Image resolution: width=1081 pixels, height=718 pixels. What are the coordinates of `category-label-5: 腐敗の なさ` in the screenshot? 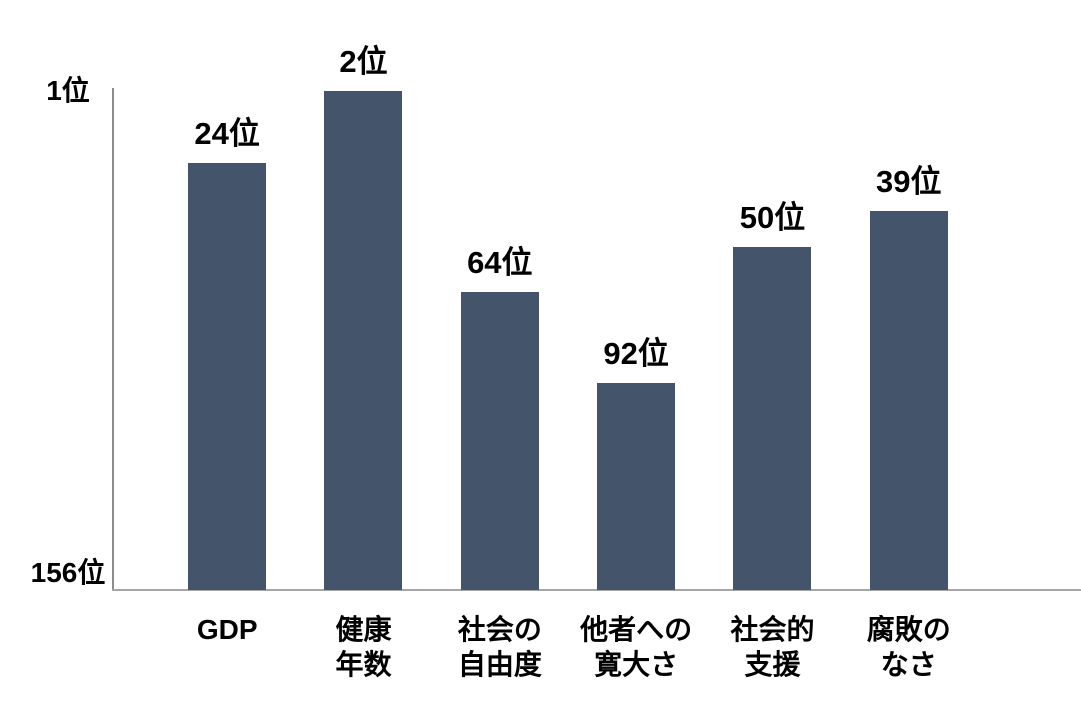 It's located at (909, 647).